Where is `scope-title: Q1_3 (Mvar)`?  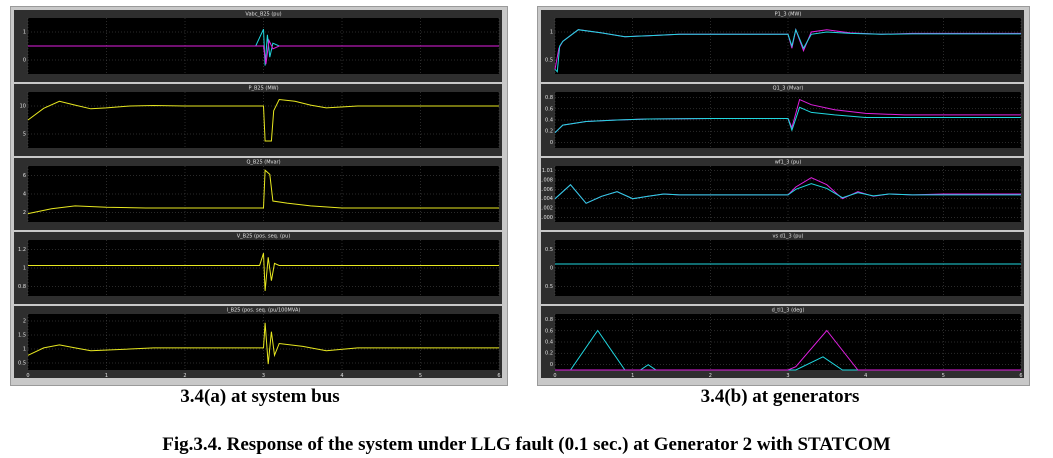
scope-title: Q1_3 (Mvar) is located at coordinates (788, 89).